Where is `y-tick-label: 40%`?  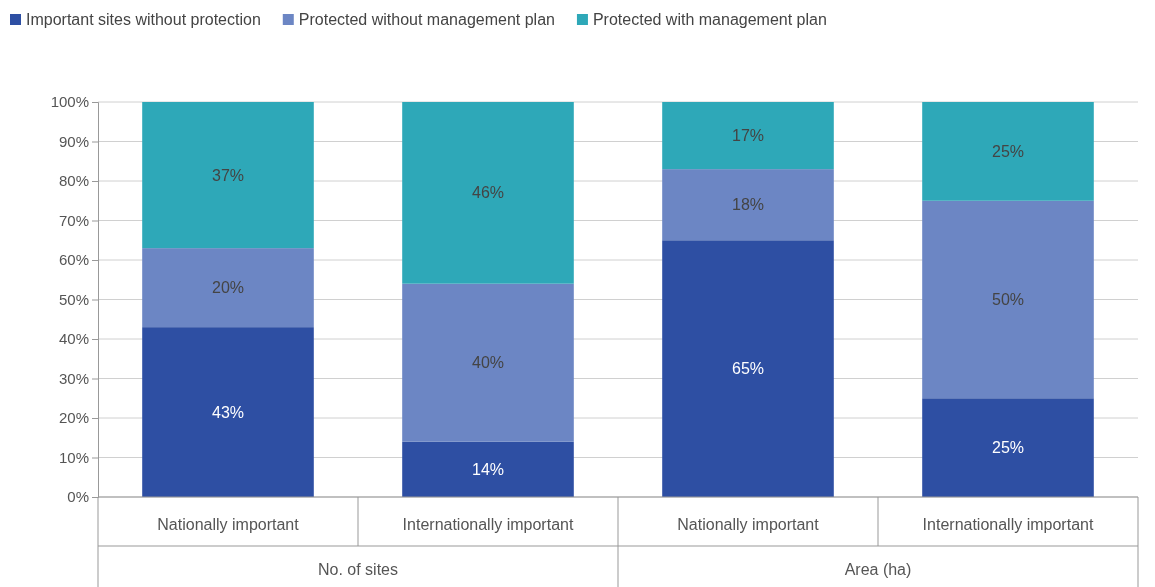 y-tick-label: 40% is located at coordinates (73, 339).